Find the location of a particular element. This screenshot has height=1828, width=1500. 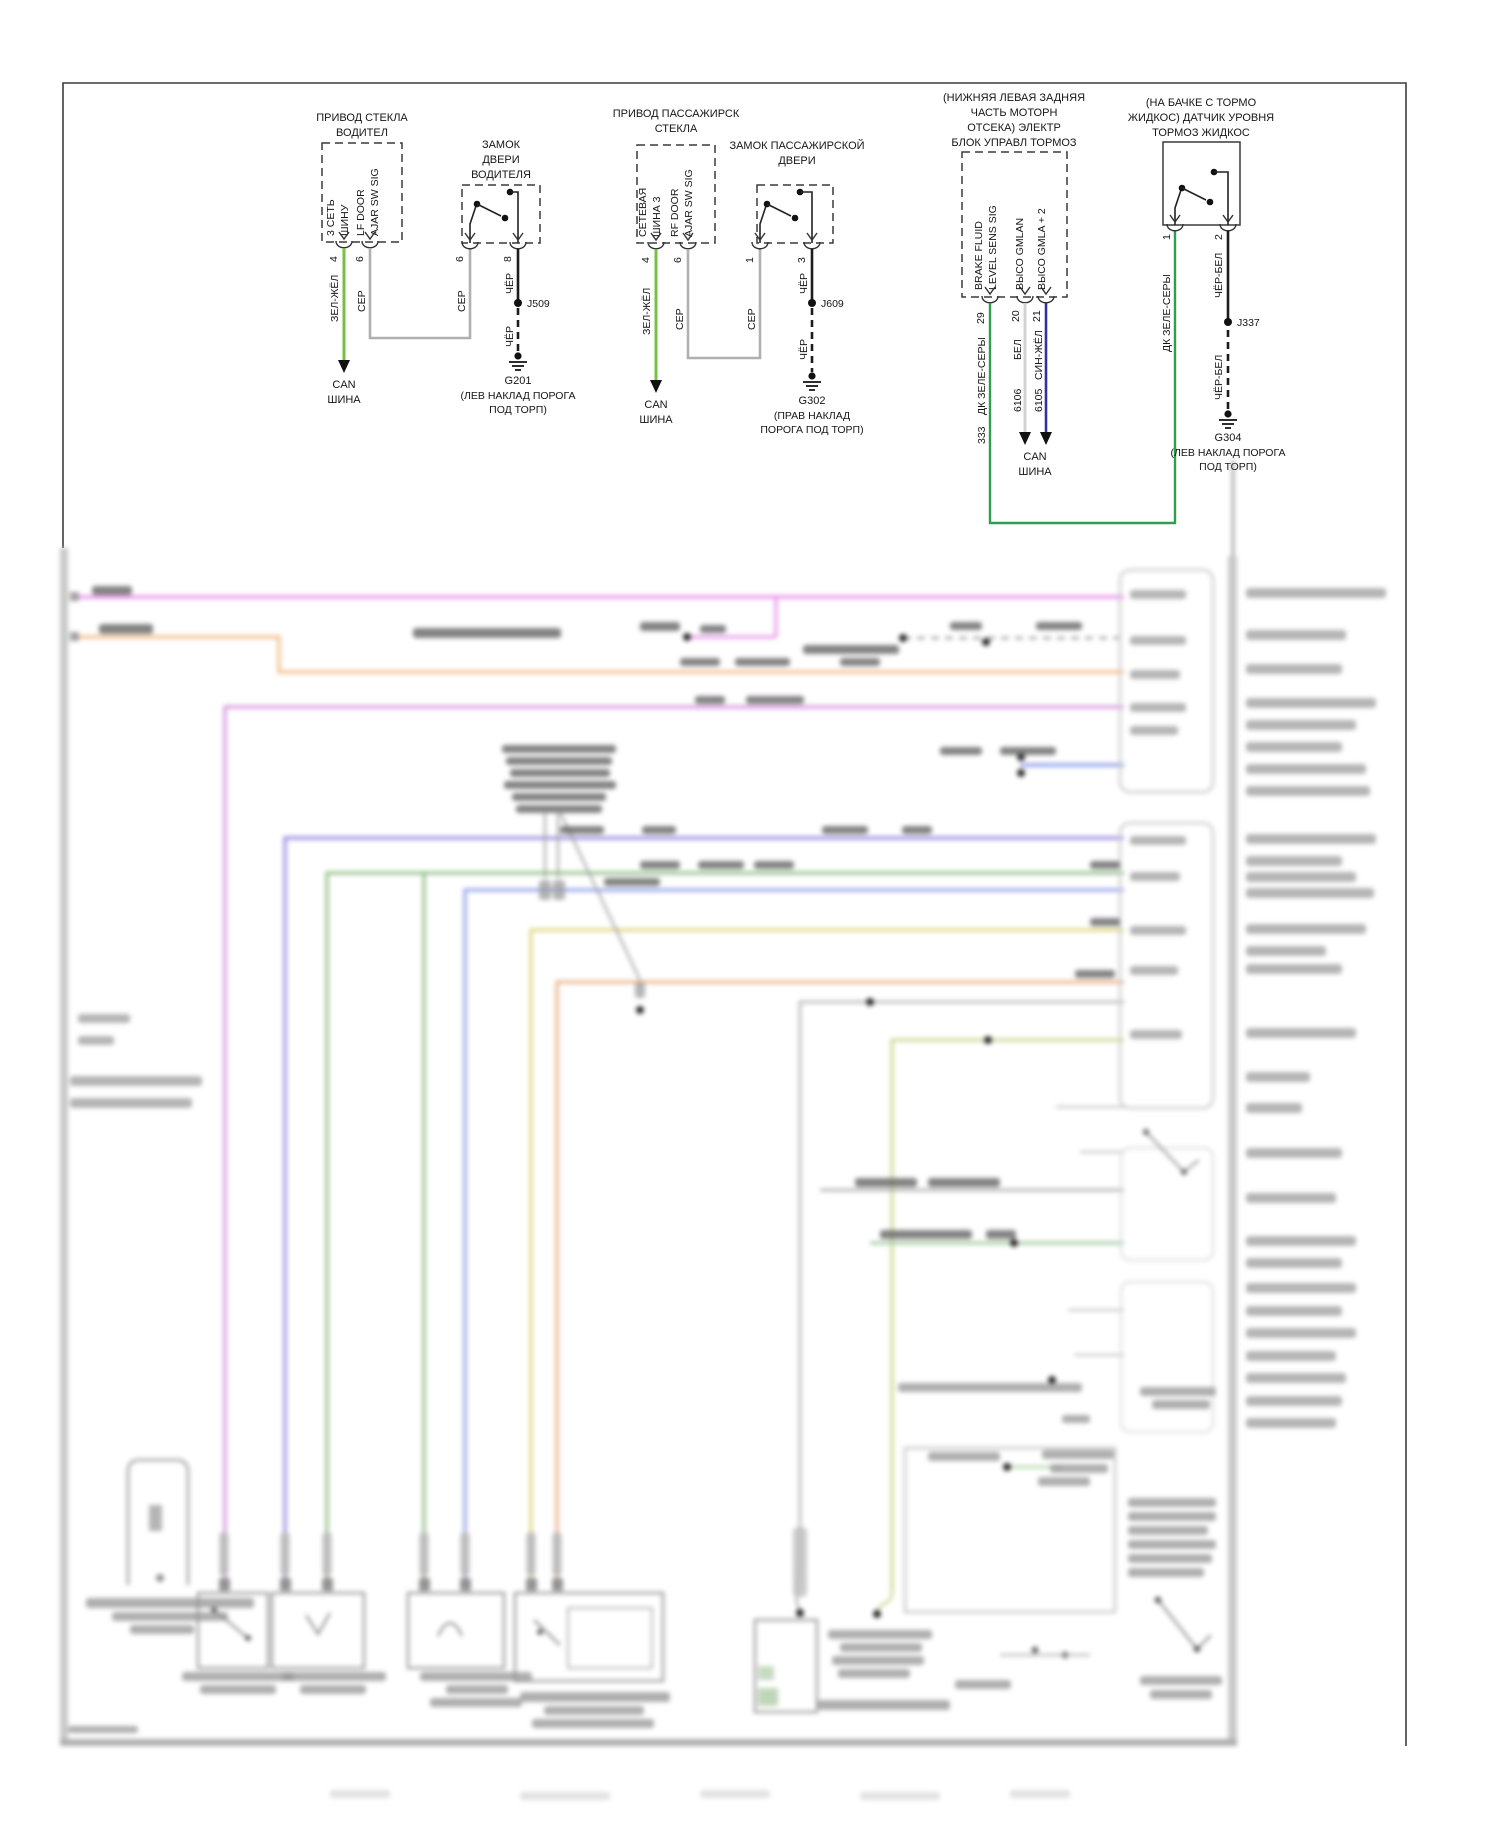

block-title: ПРИВОД СТЕКЛА is located at coordinates (362, 118).